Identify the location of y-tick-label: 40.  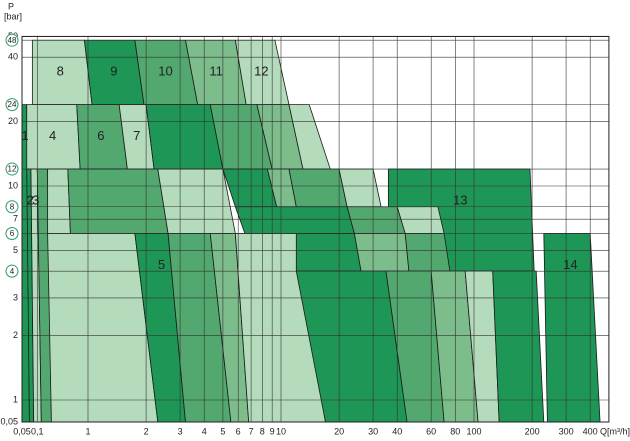
(13, 57).